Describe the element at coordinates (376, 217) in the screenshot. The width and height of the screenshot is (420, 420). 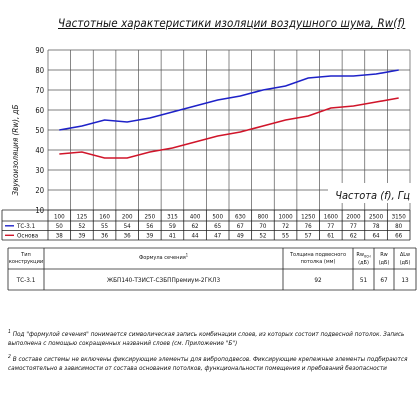
I see `x-tick-label: 2500` at that location.